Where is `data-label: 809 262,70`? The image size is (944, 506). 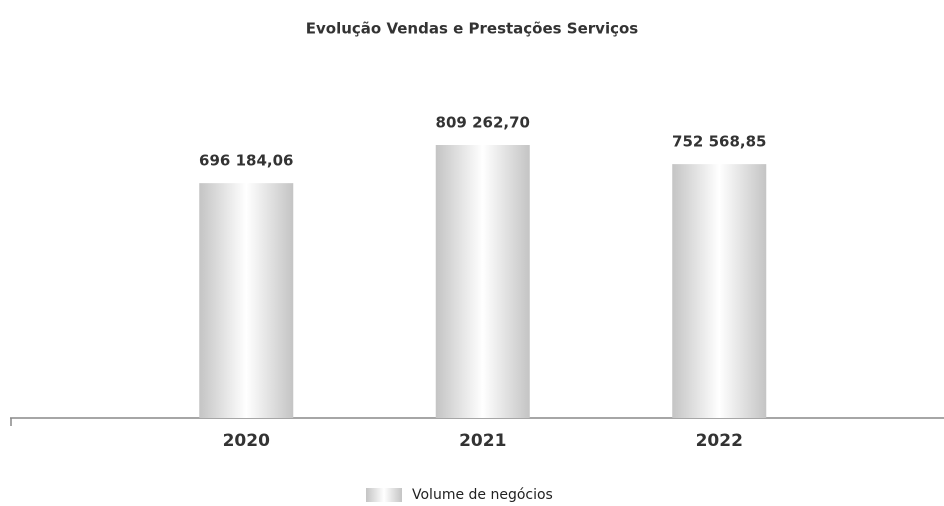 data-label: 809 262,70 is located at coordinates (483, 123).